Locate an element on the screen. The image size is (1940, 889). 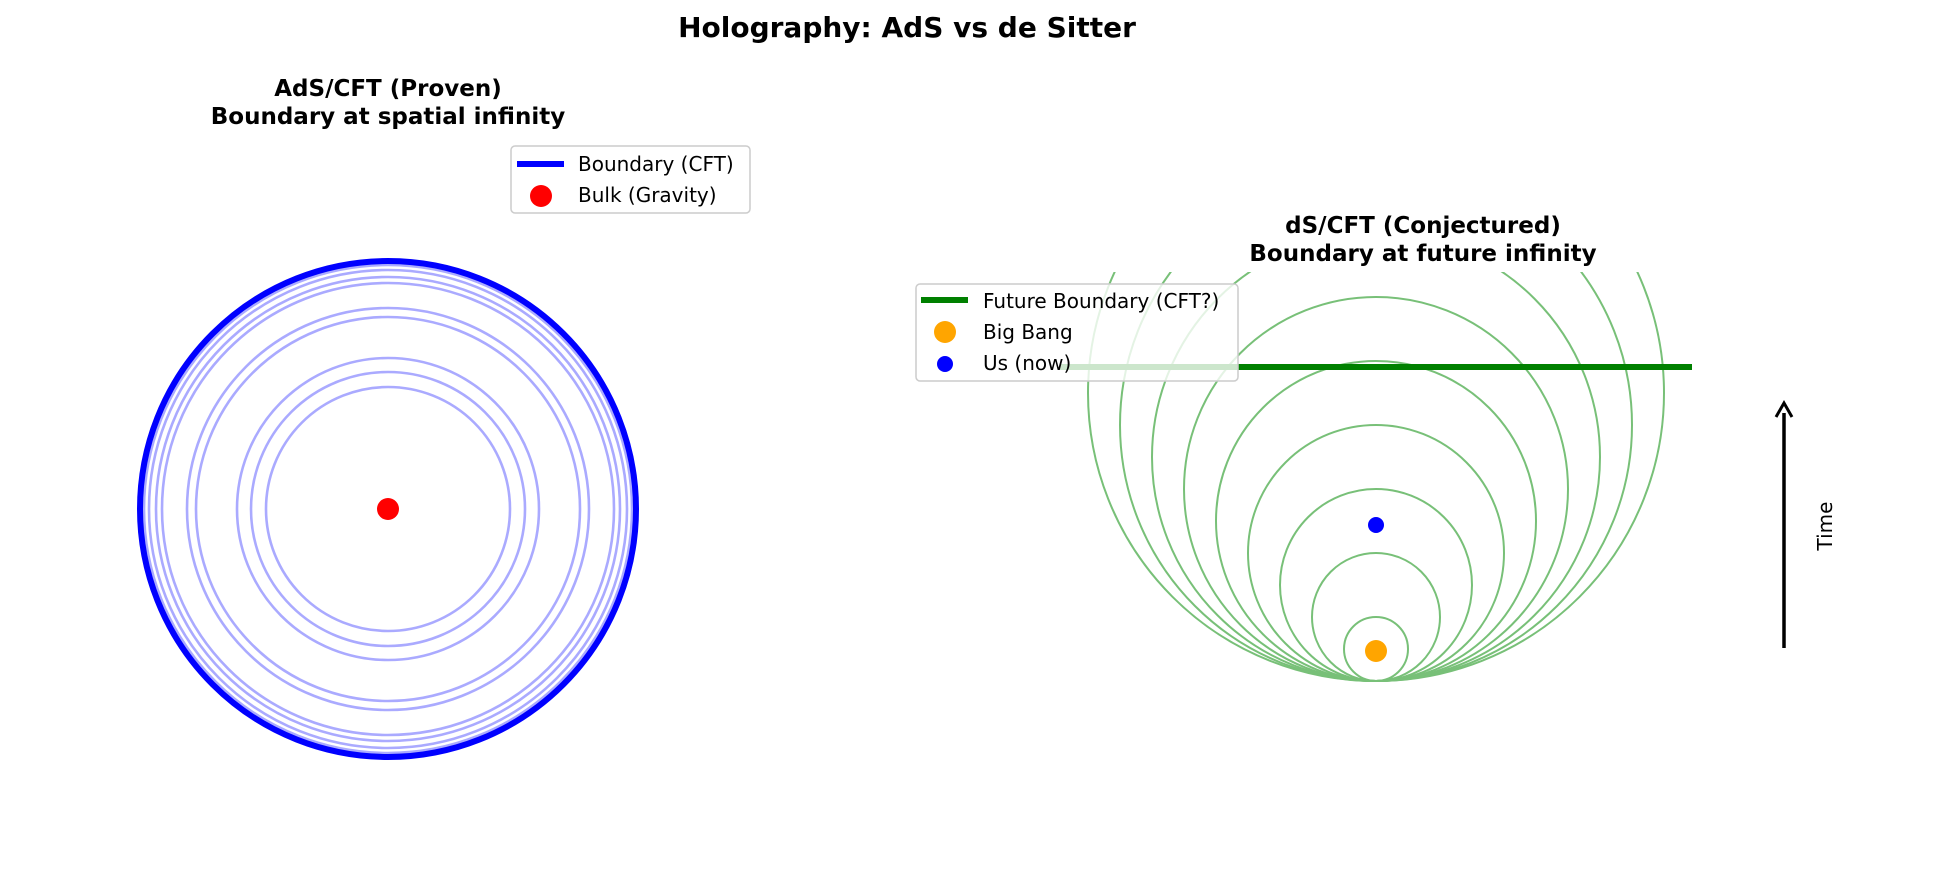
ds-legend: Future Boundary (CFT?) Big Bang Us (now) is located at coordinates (1077, 332).